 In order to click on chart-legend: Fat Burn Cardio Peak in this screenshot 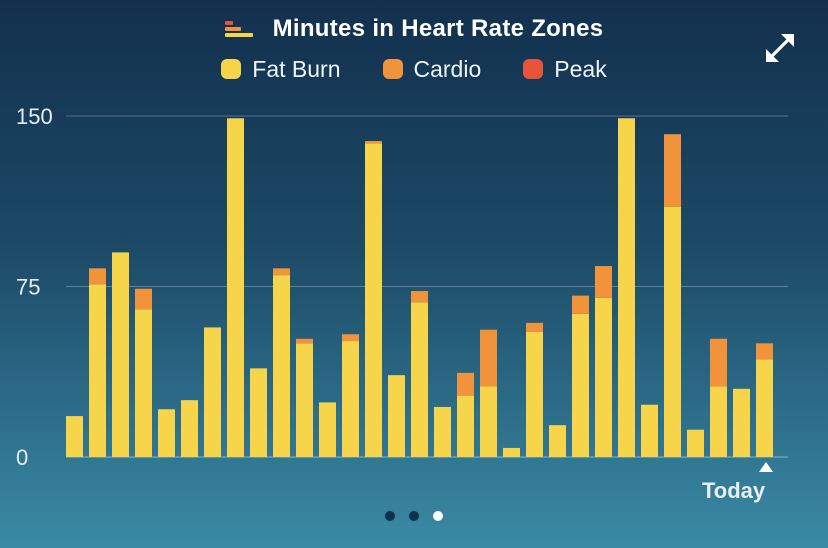, I will do `click(414, 69)`.